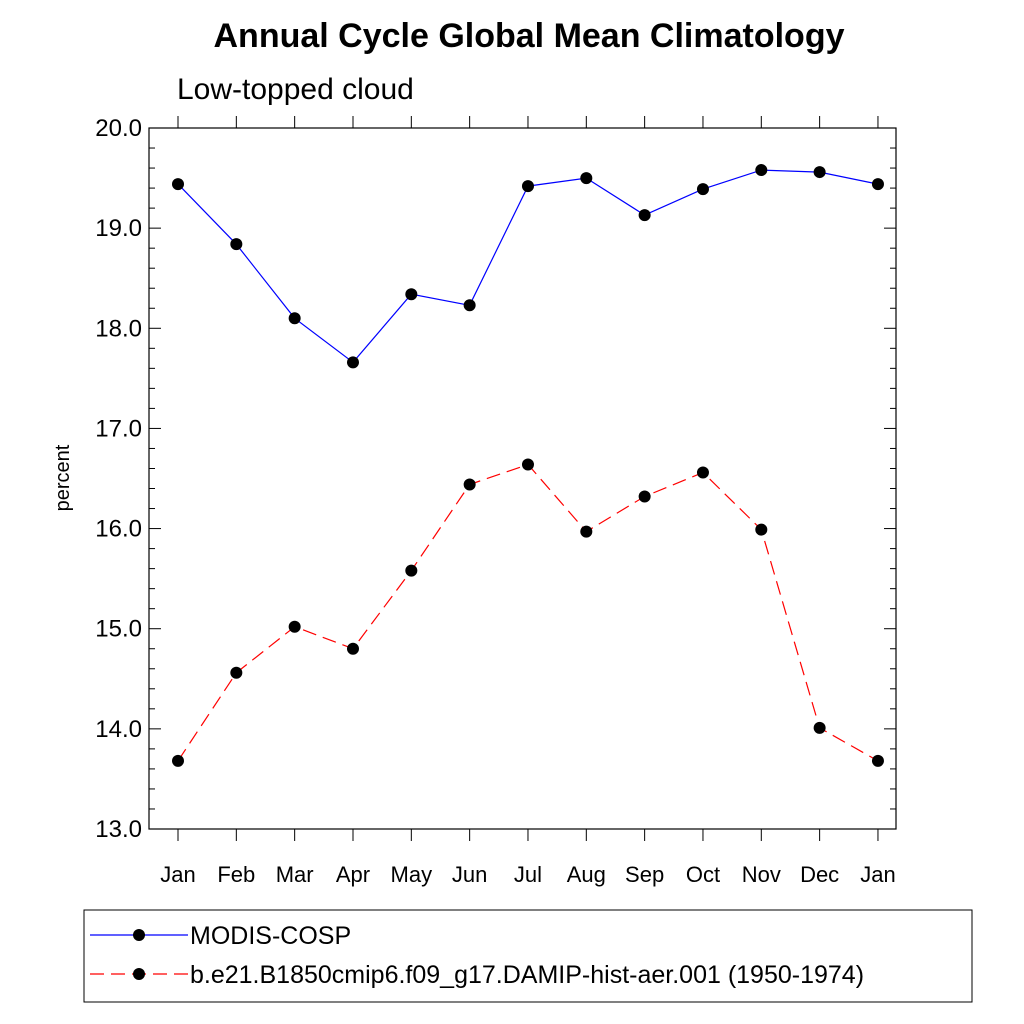 This screenshot has width=1024, height=1024. I want to click on y-tick-label: 14.0, so click(118, 729).